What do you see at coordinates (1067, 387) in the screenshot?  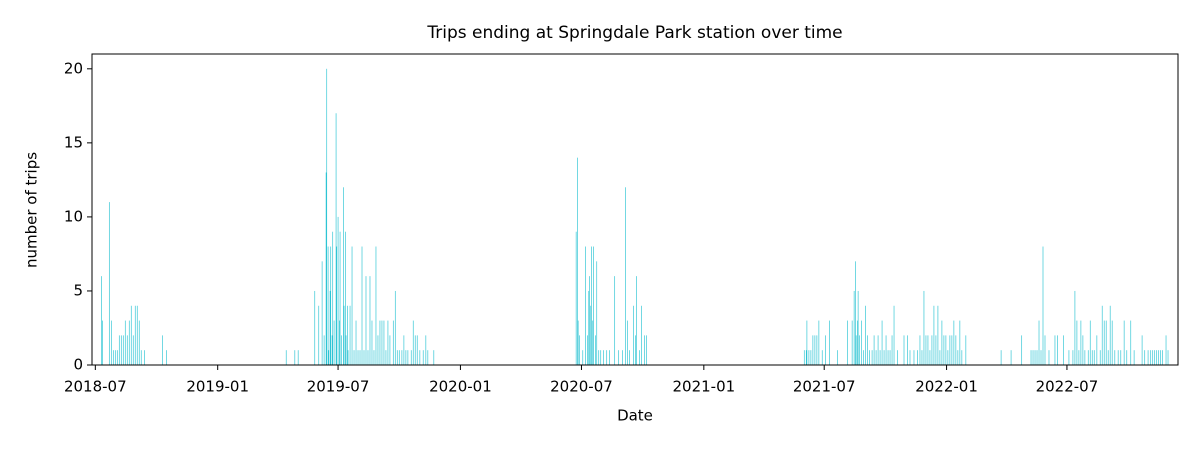 I see `x-tick-label: 2022-07` at bounding box center [1067, 387].